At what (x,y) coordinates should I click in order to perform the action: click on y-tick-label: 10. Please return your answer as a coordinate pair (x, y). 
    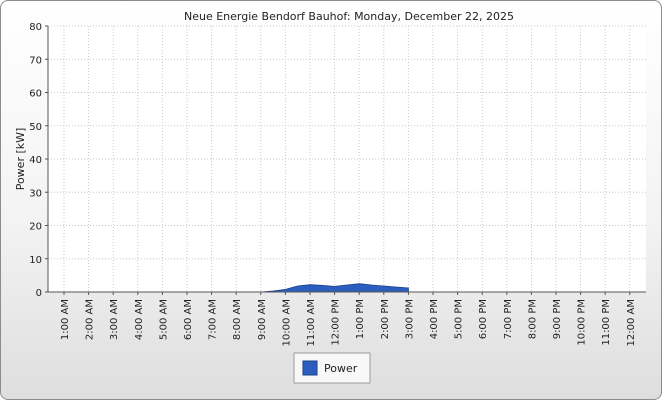
    Looking at the image, I should click on (35, 260).